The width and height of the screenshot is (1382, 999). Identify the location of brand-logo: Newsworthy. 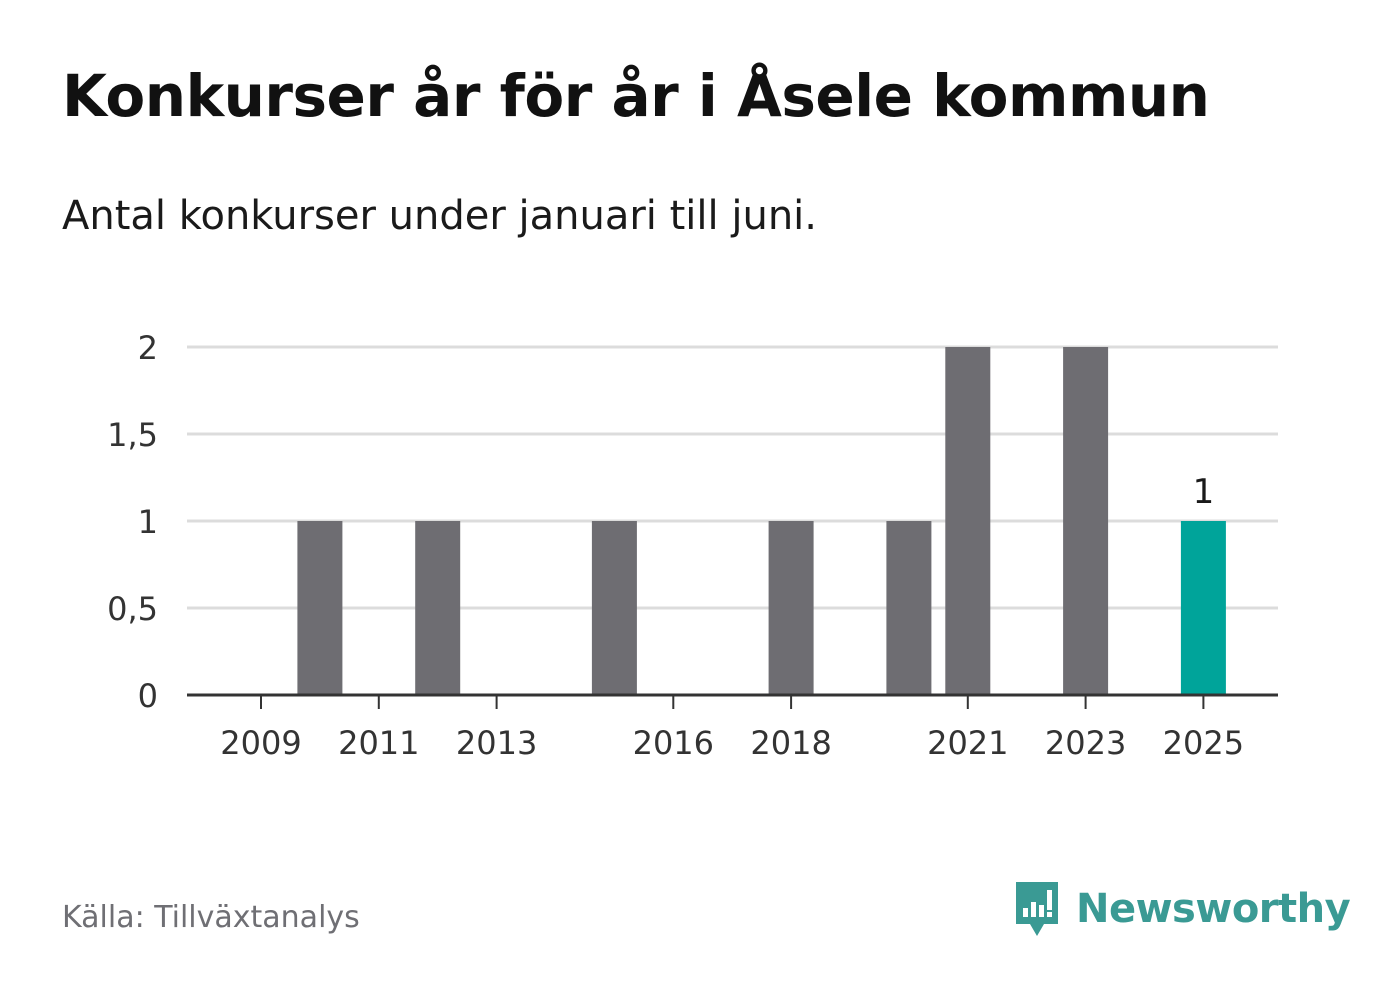
(1181, 909).